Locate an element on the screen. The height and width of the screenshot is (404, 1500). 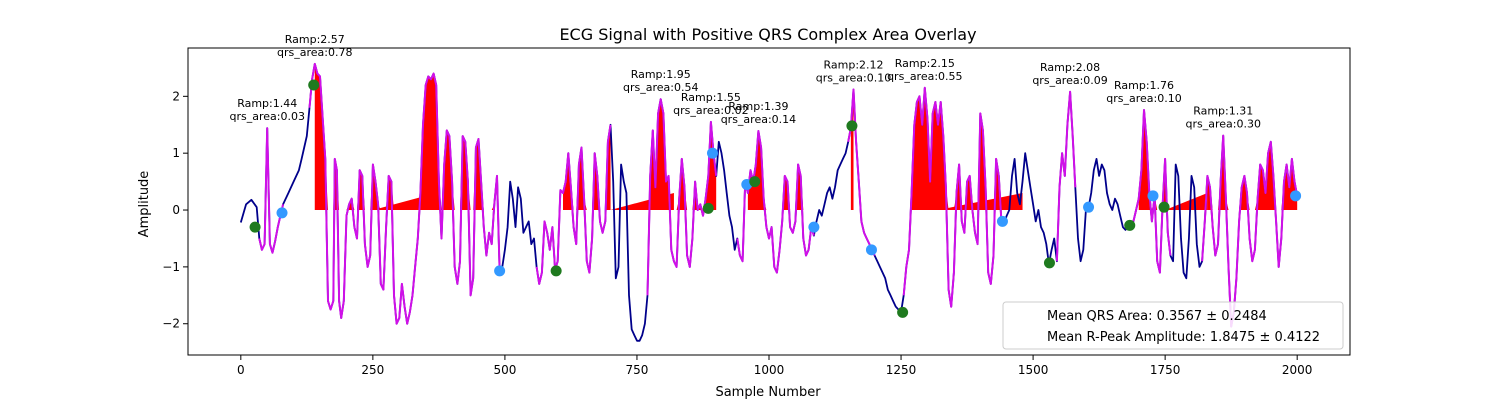
y-tick-label: −2 is located at coordinates (171, 324).